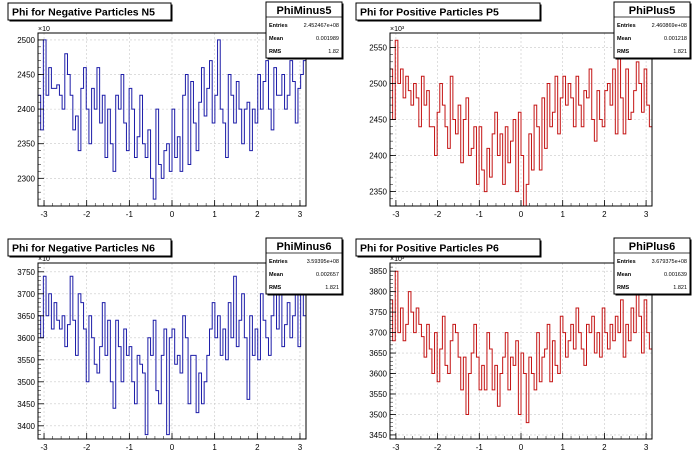 This screenshot has height=472, width=696. What do you see at coordinates (333, 52) in the screenshot?
I see `stats-value: 1.82` at bounding box center [333, 52].